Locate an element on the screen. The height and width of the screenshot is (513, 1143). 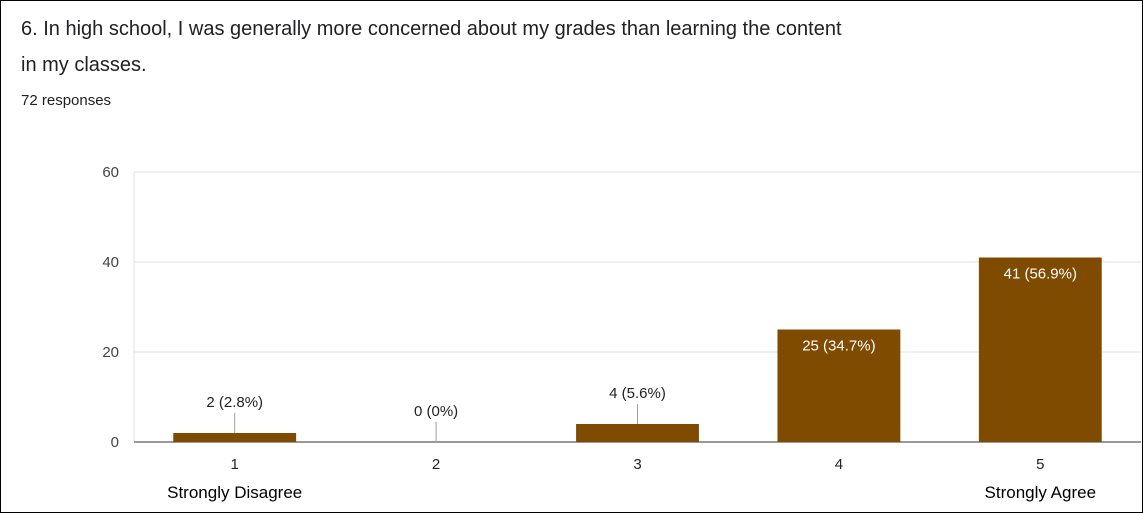
x-tick-label: 1 is located at coordinates (235, 464).